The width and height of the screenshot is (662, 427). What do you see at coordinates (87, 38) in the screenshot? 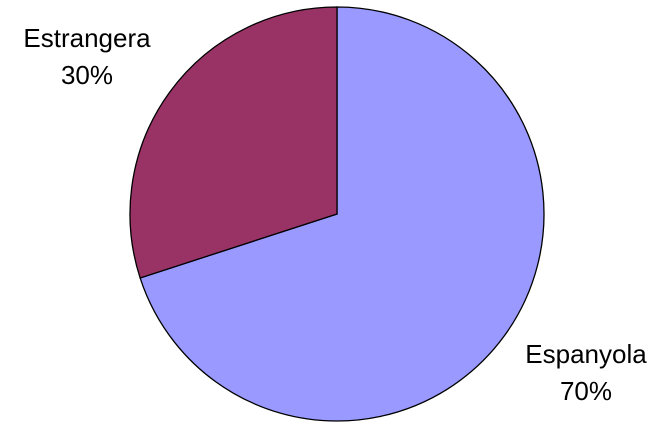
I see `slice-label-estrangera: Estrangera` at bounding box center [87, 38].